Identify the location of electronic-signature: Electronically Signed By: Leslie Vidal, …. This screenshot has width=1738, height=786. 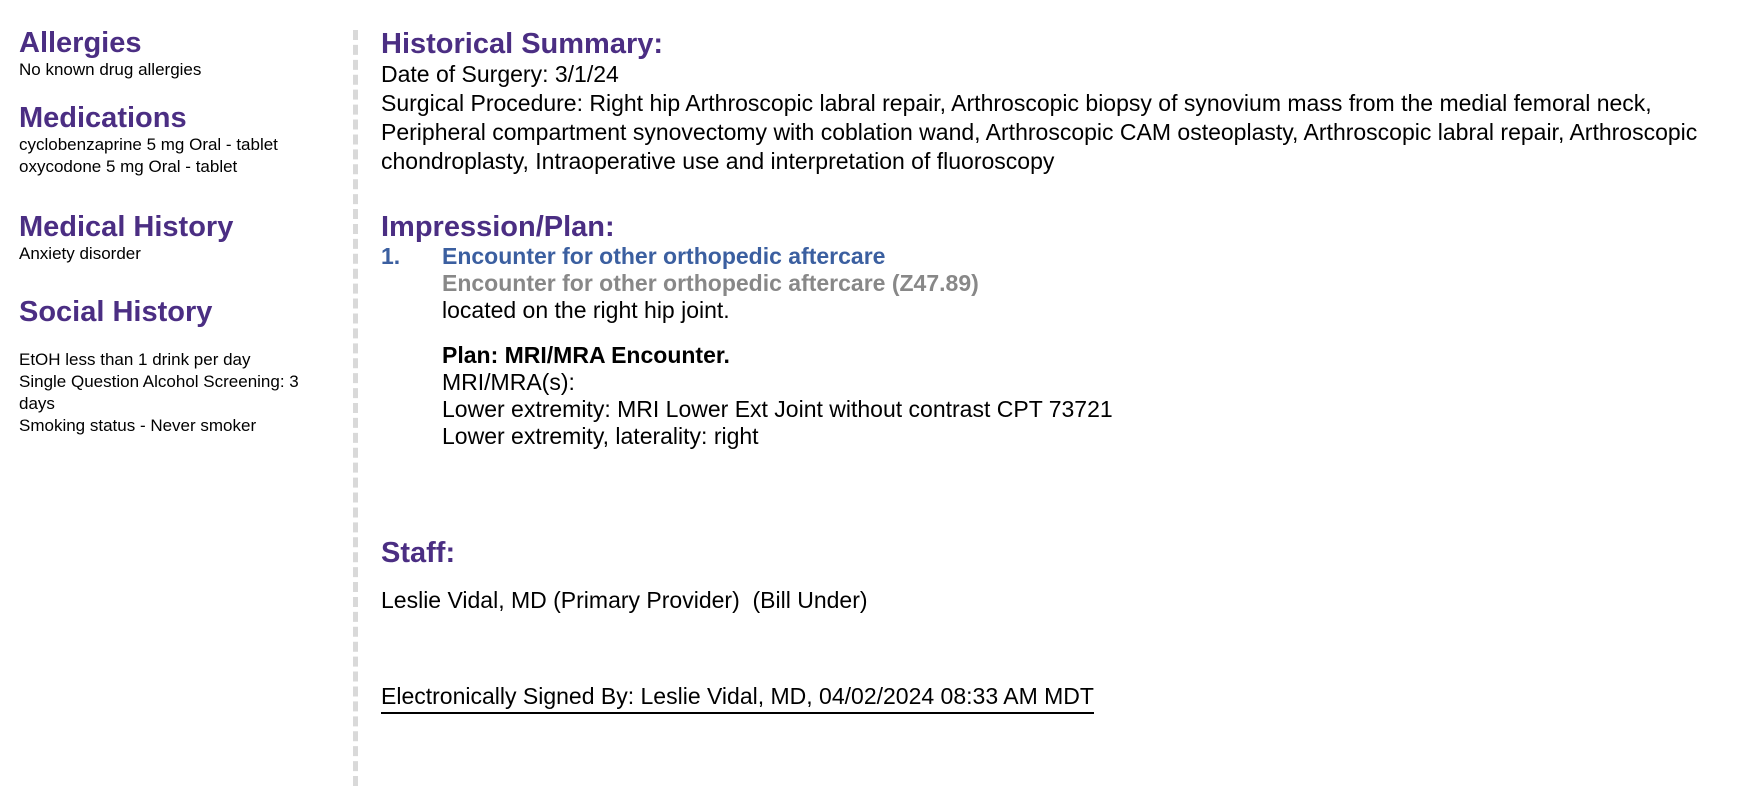
(737, 698).